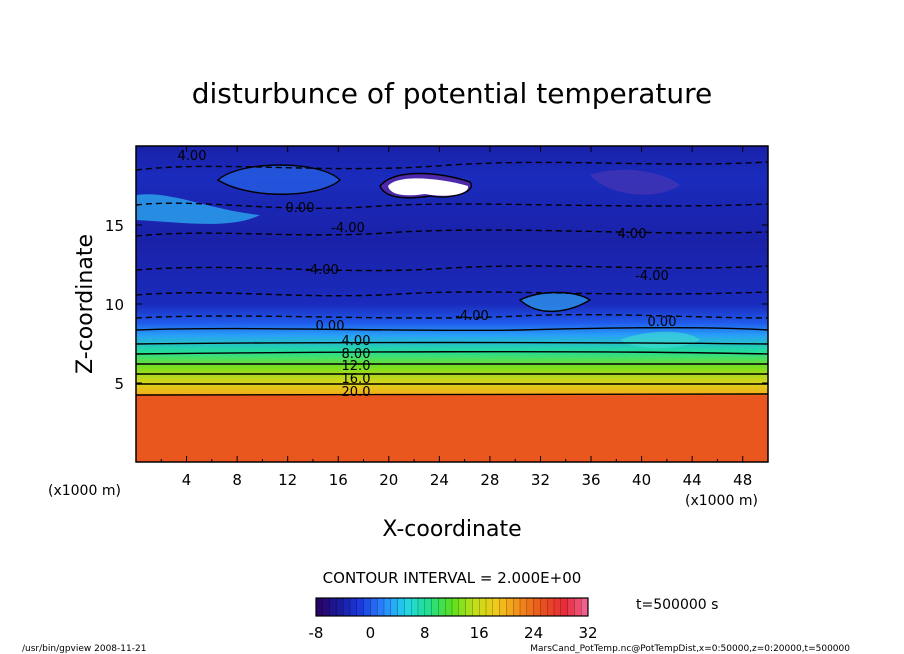 The height and width of the screenshot is (654, 904). Describe the element at coordinates (84, 649) in the screenshot. I see `footer-left: /usr/bin/gpview 2008-11-21` at that location.